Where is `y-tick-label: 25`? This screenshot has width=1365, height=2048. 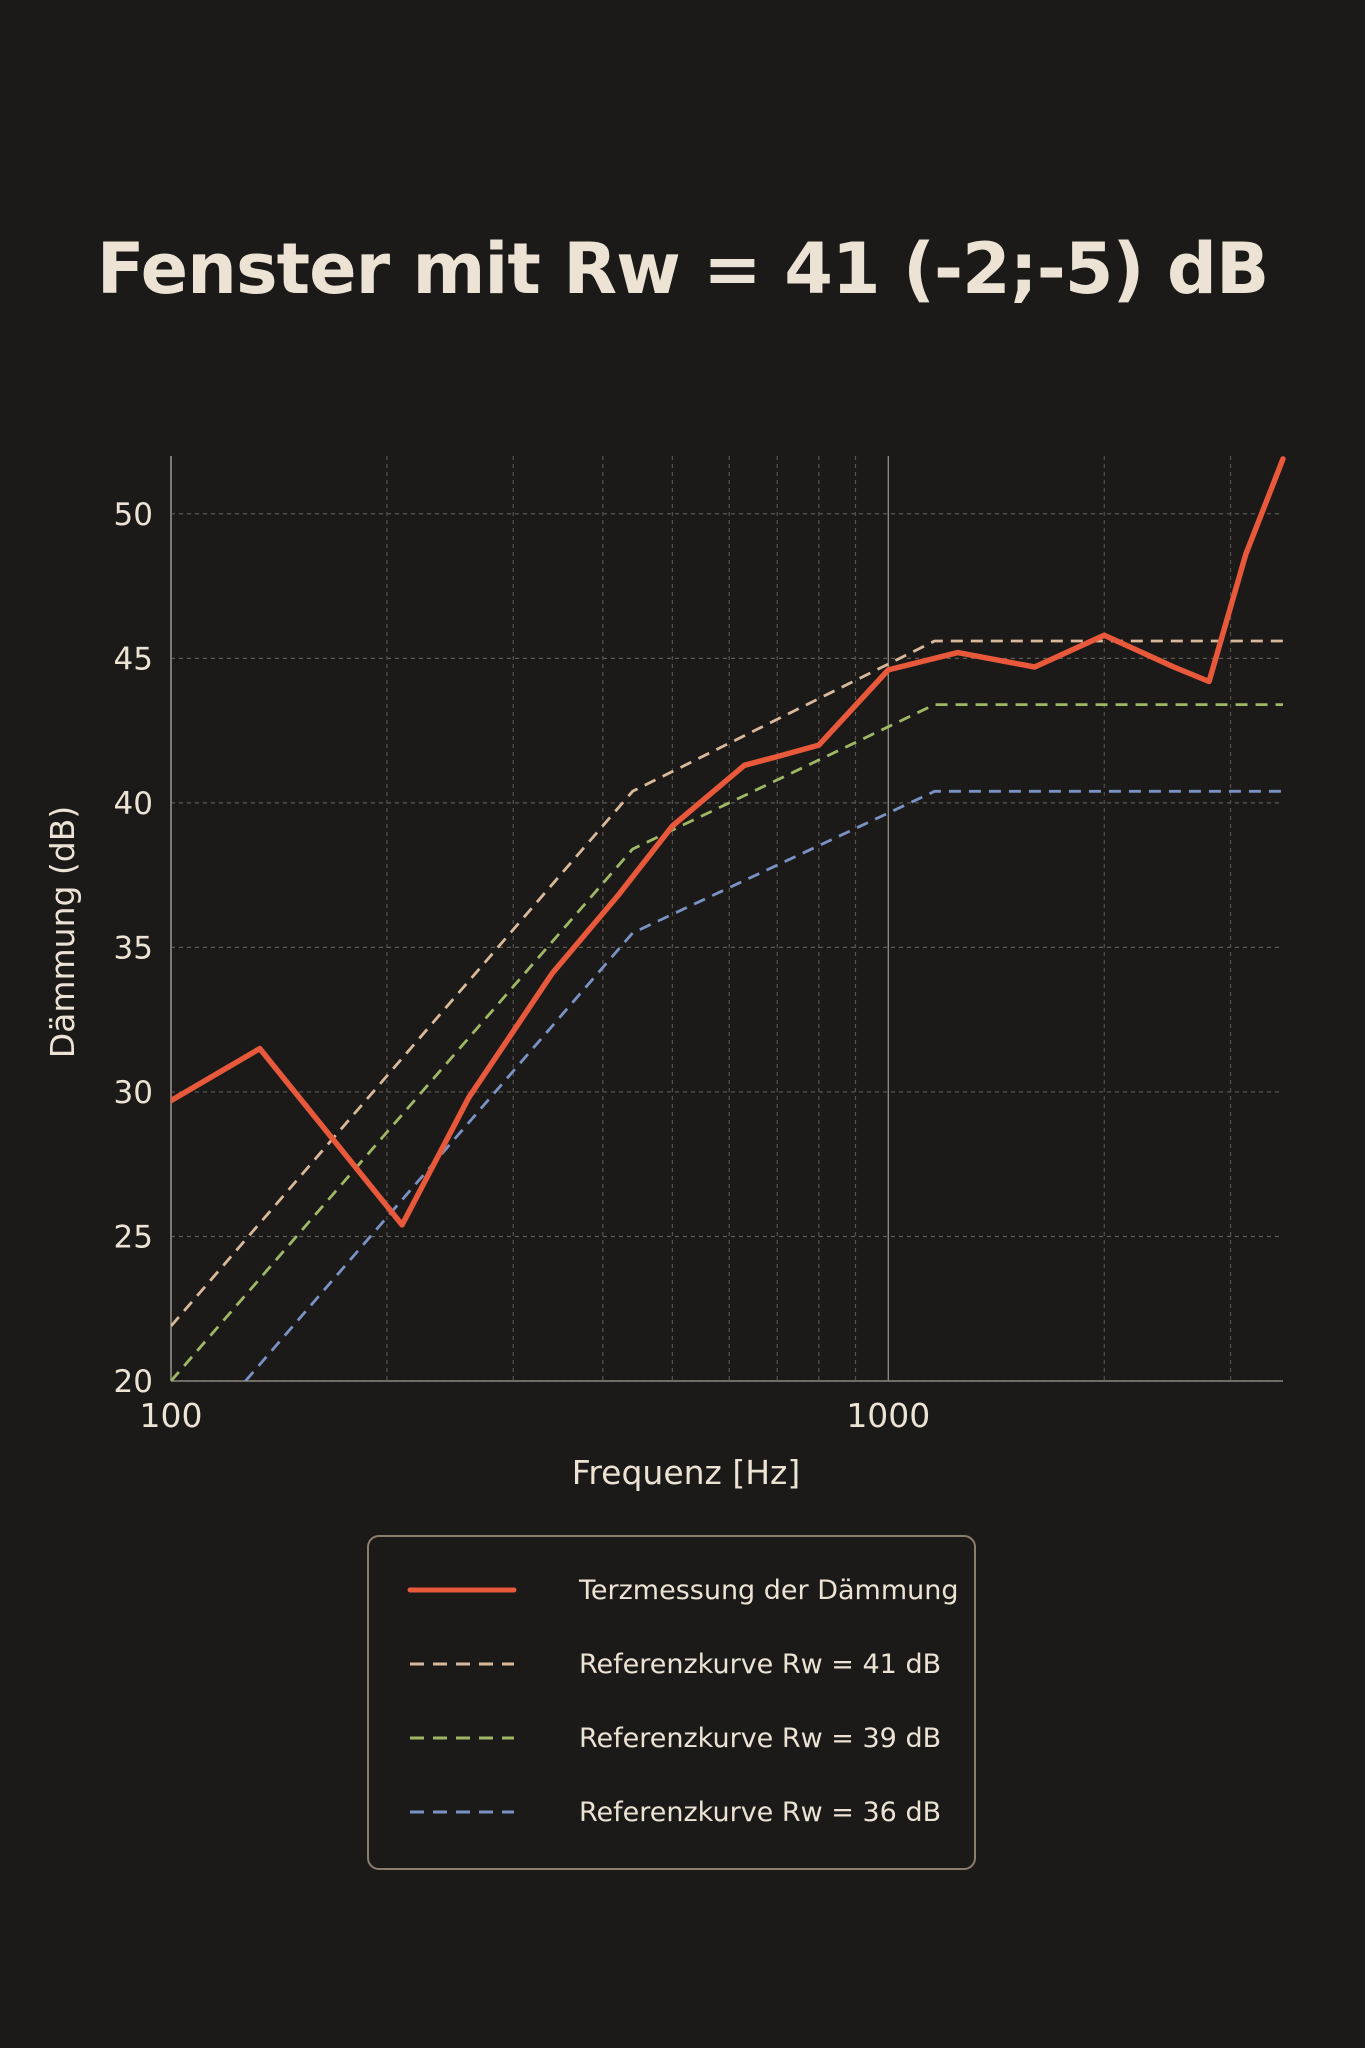
y-tick-label: 25 is located at coordinates (133, 1237).